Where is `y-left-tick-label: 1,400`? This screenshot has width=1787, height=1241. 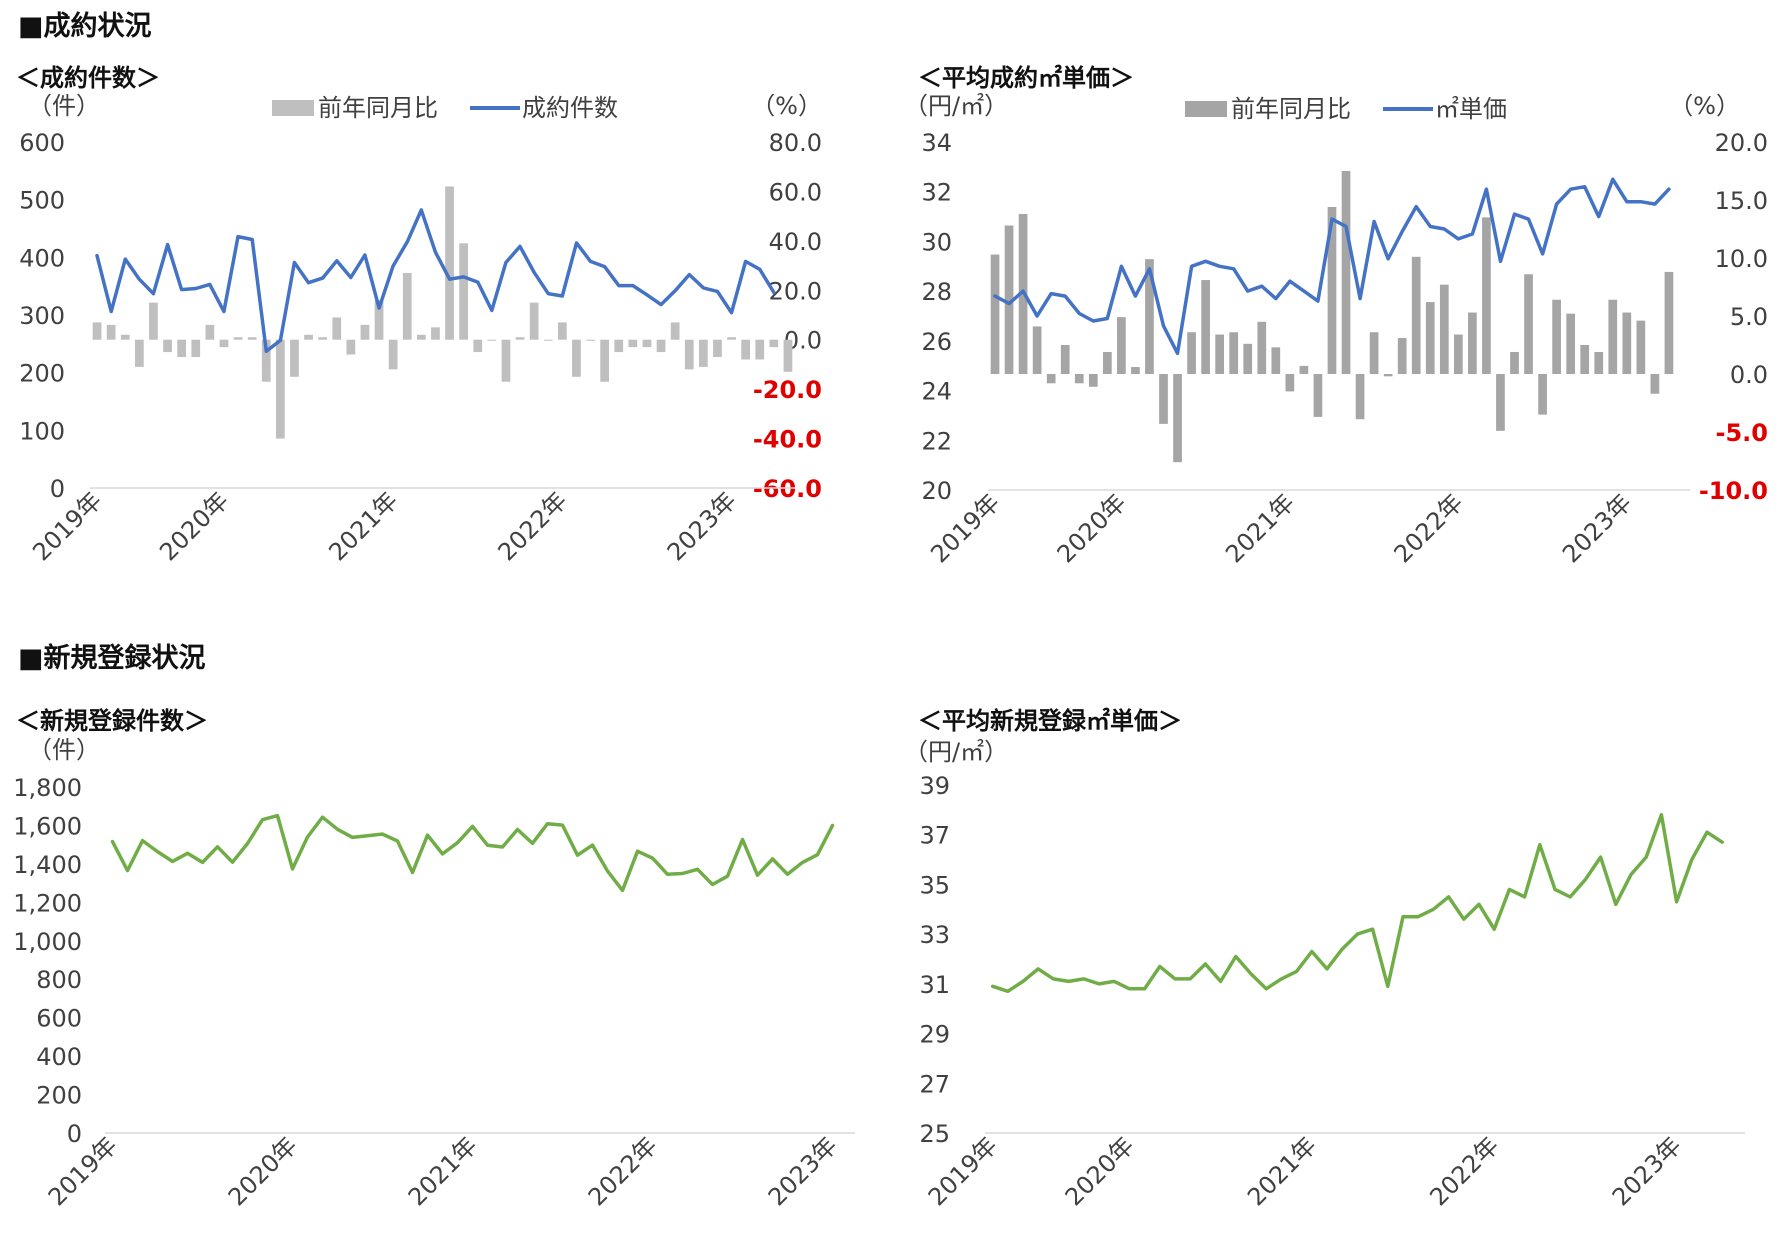
y-left-tick-label: 1,400 is located at coordinates (47, 865).